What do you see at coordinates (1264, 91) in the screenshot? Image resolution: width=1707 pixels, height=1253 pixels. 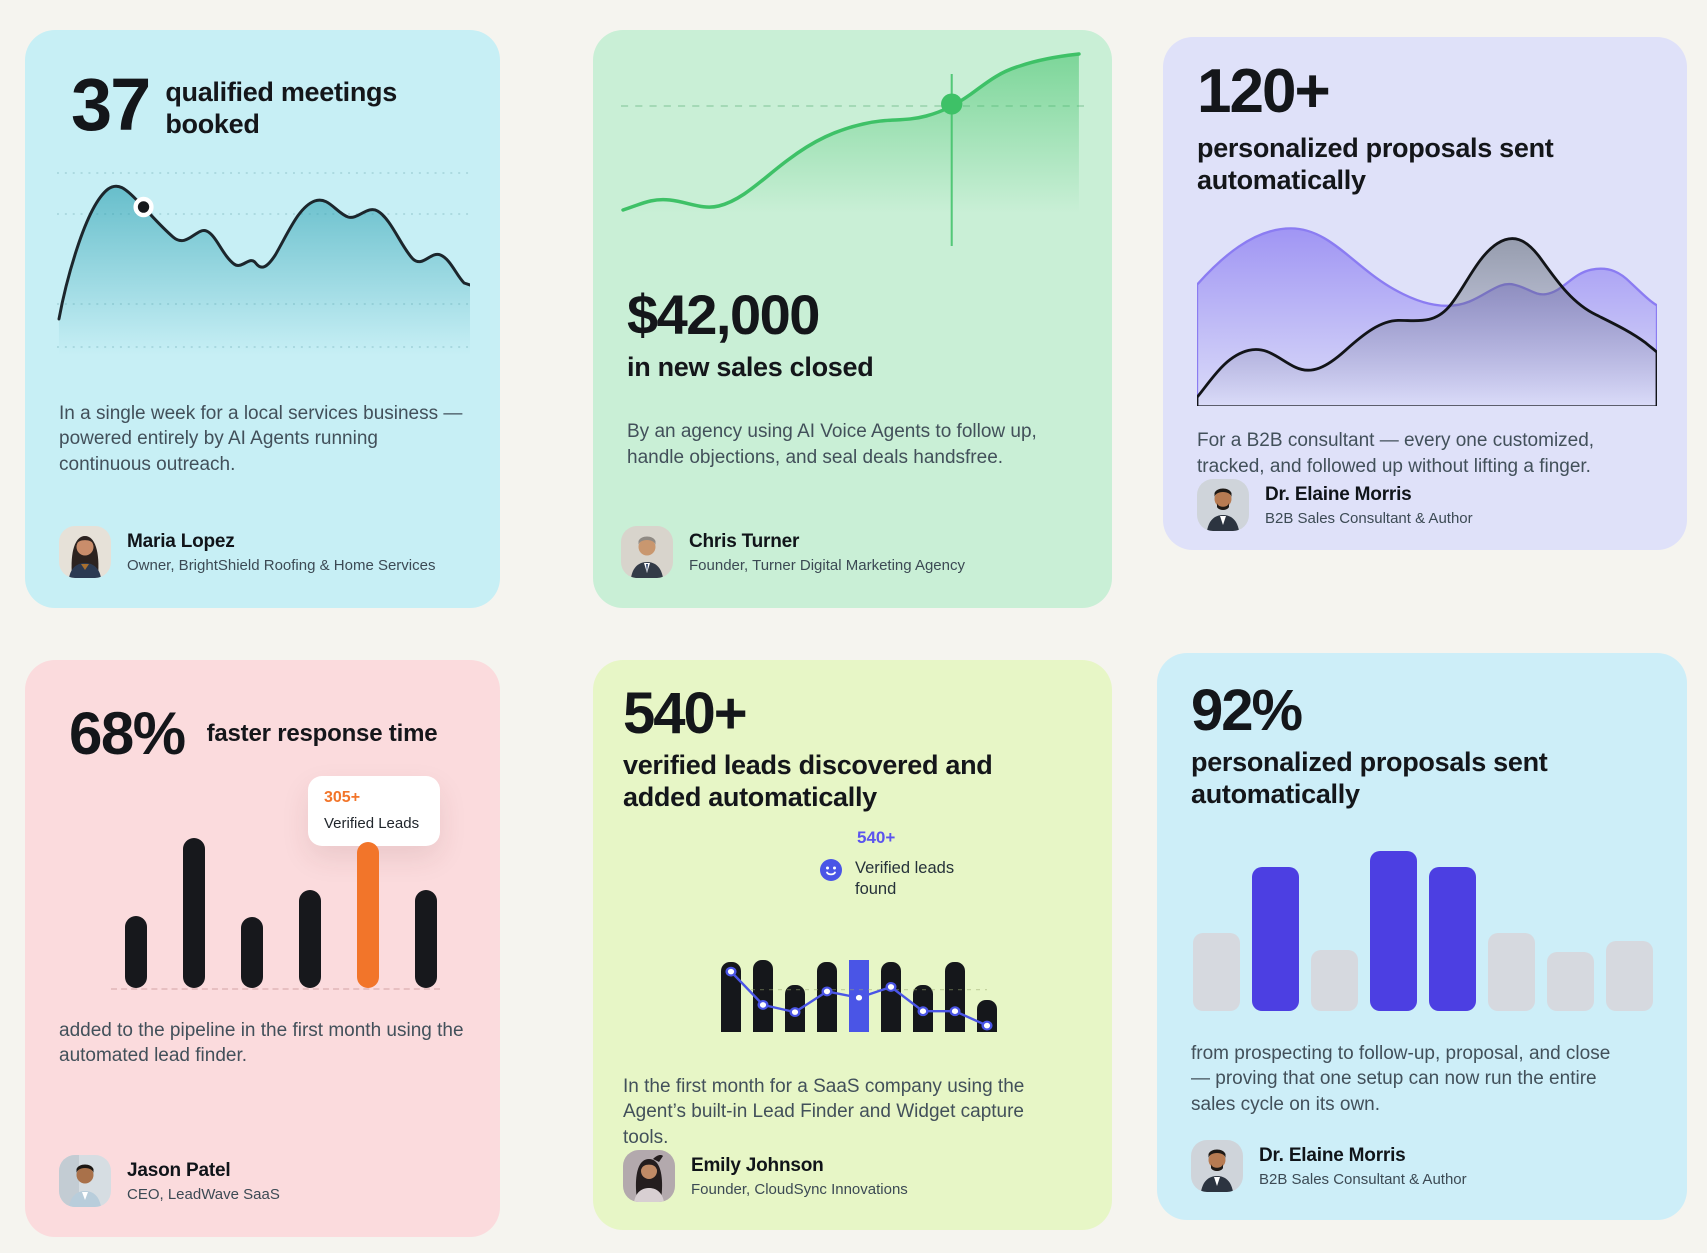 I see `stat-value: 120+` at bounding box center [1264, 91].